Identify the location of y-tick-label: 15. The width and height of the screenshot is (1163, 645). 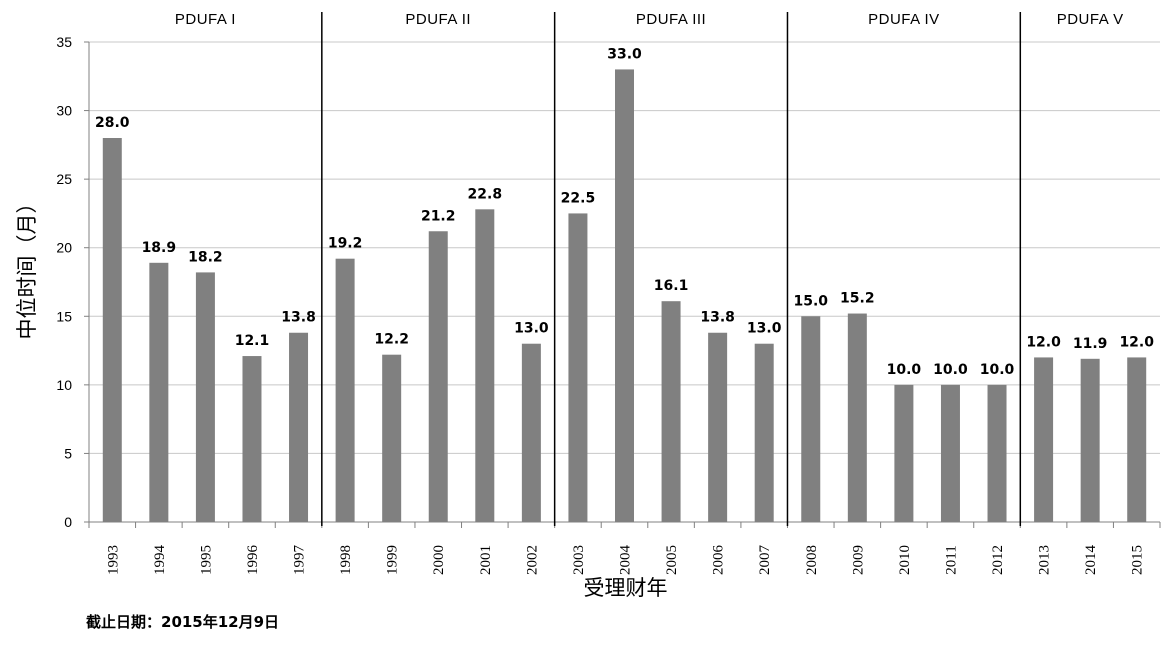
(64, 316).